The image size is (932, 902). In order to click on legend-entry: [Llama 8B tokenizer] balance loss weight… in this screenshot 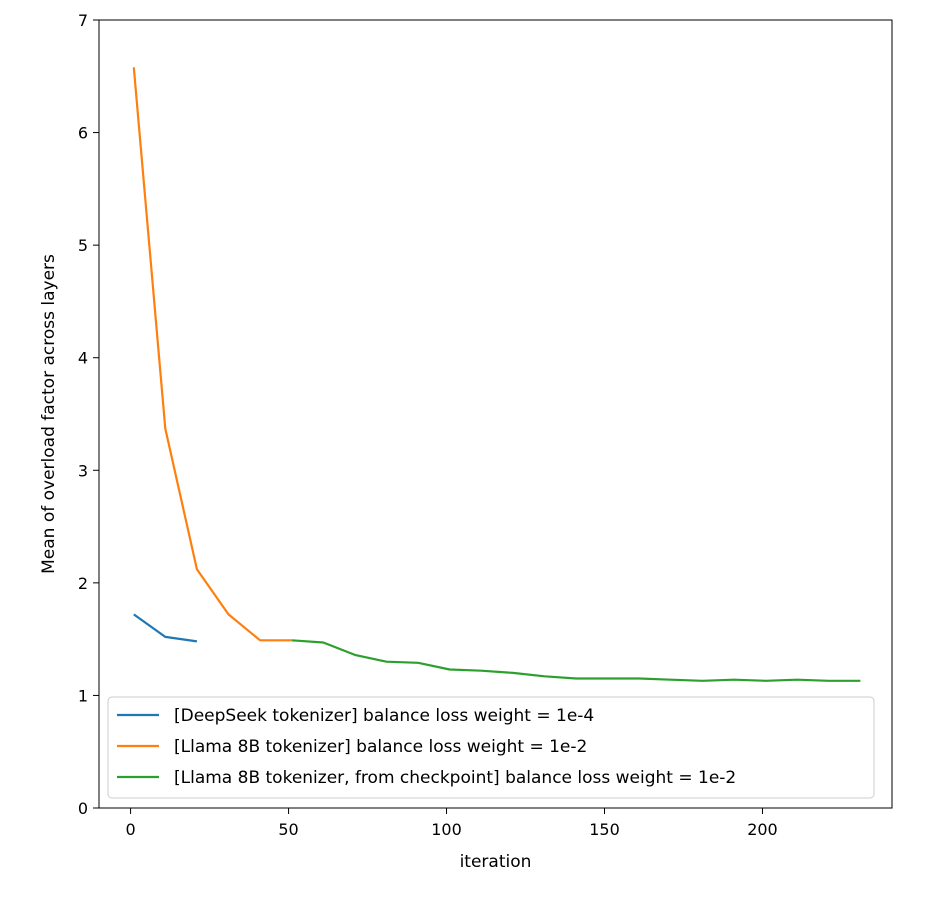, I will do `click(380, 747)`.